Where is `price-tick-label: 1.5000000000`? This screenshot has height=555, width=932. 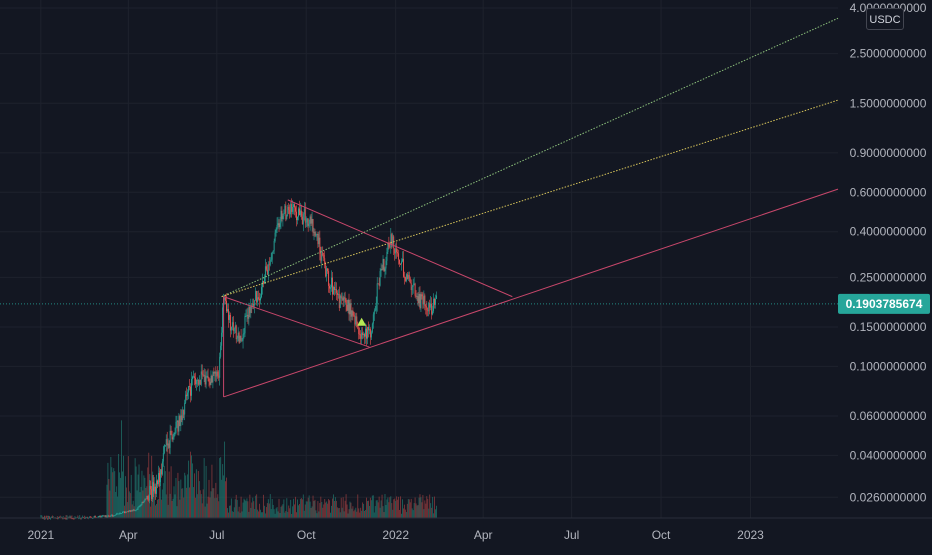 price-tick-label: 1.5000000000 is located at coordinates (888, 103).